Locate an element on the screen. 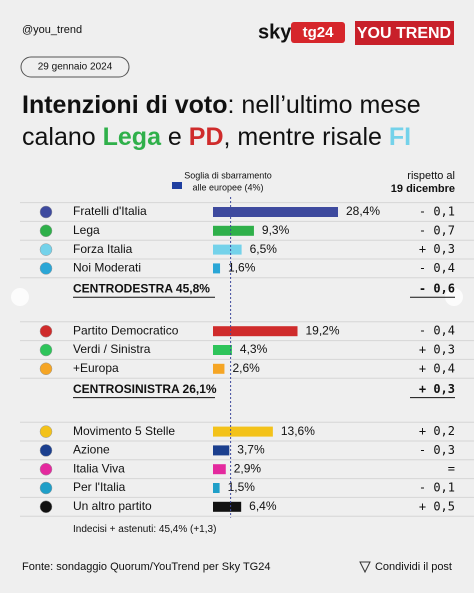  logo-tg-bg is located at coordinates (318, 32).